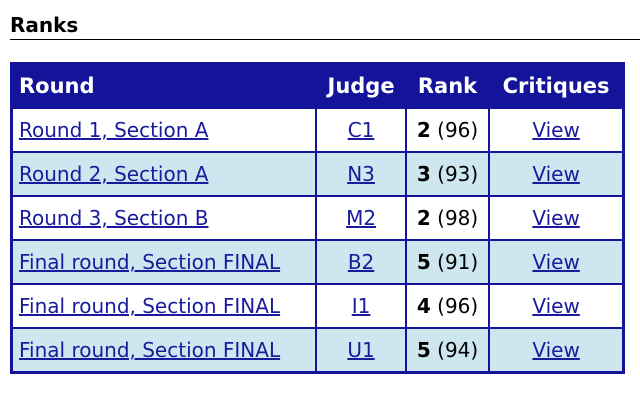 This screenshot has width=640, height=400. I want to click on judge-cell: C1, so click(361, 130).